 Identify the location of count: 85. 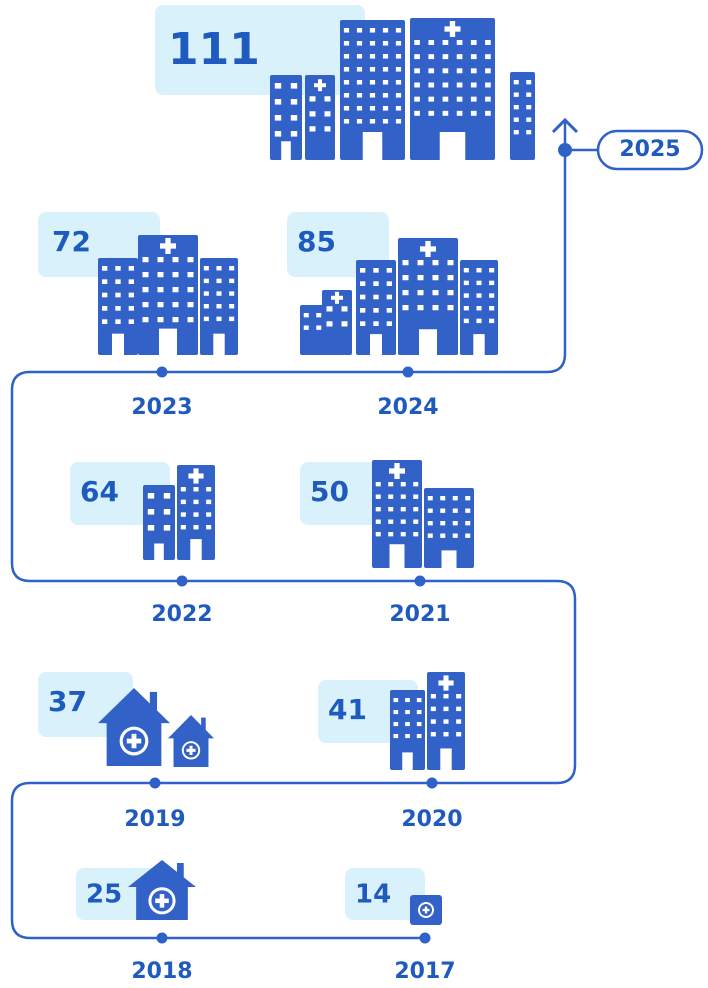
(316, 241).